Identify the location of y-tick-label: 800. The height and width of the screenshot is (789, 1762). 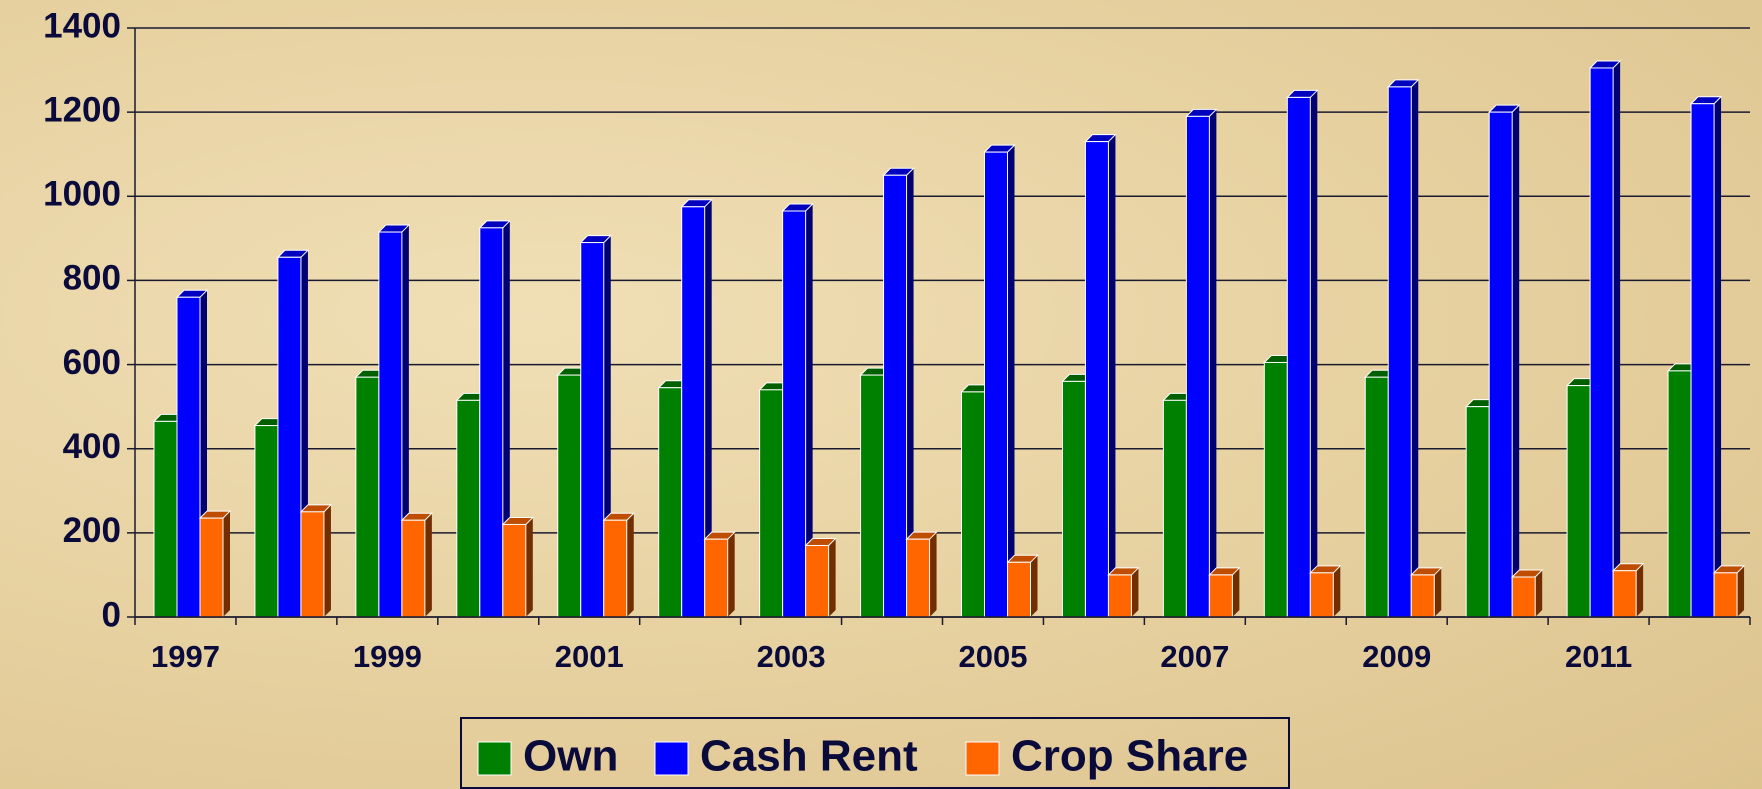
(92, 278).